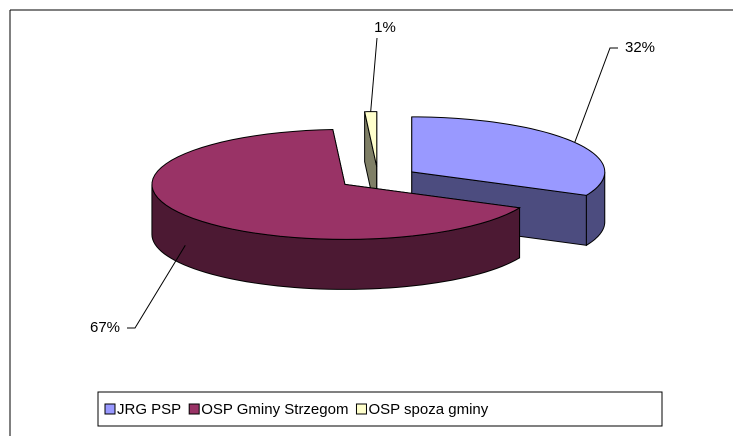 The height and width of the screenshot is (436, 733). I want to click on data-label: 32%, so click(640, 47).